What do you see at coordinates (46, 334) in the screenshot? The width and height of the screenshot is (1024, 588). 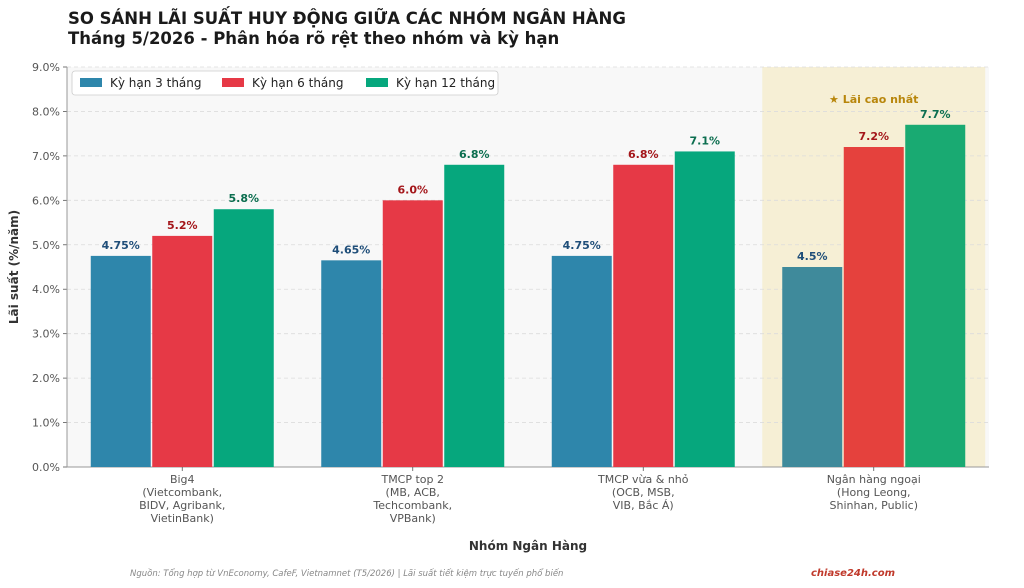 I see `y-tick-label: 3.0%` at bounding box center [46, 334].